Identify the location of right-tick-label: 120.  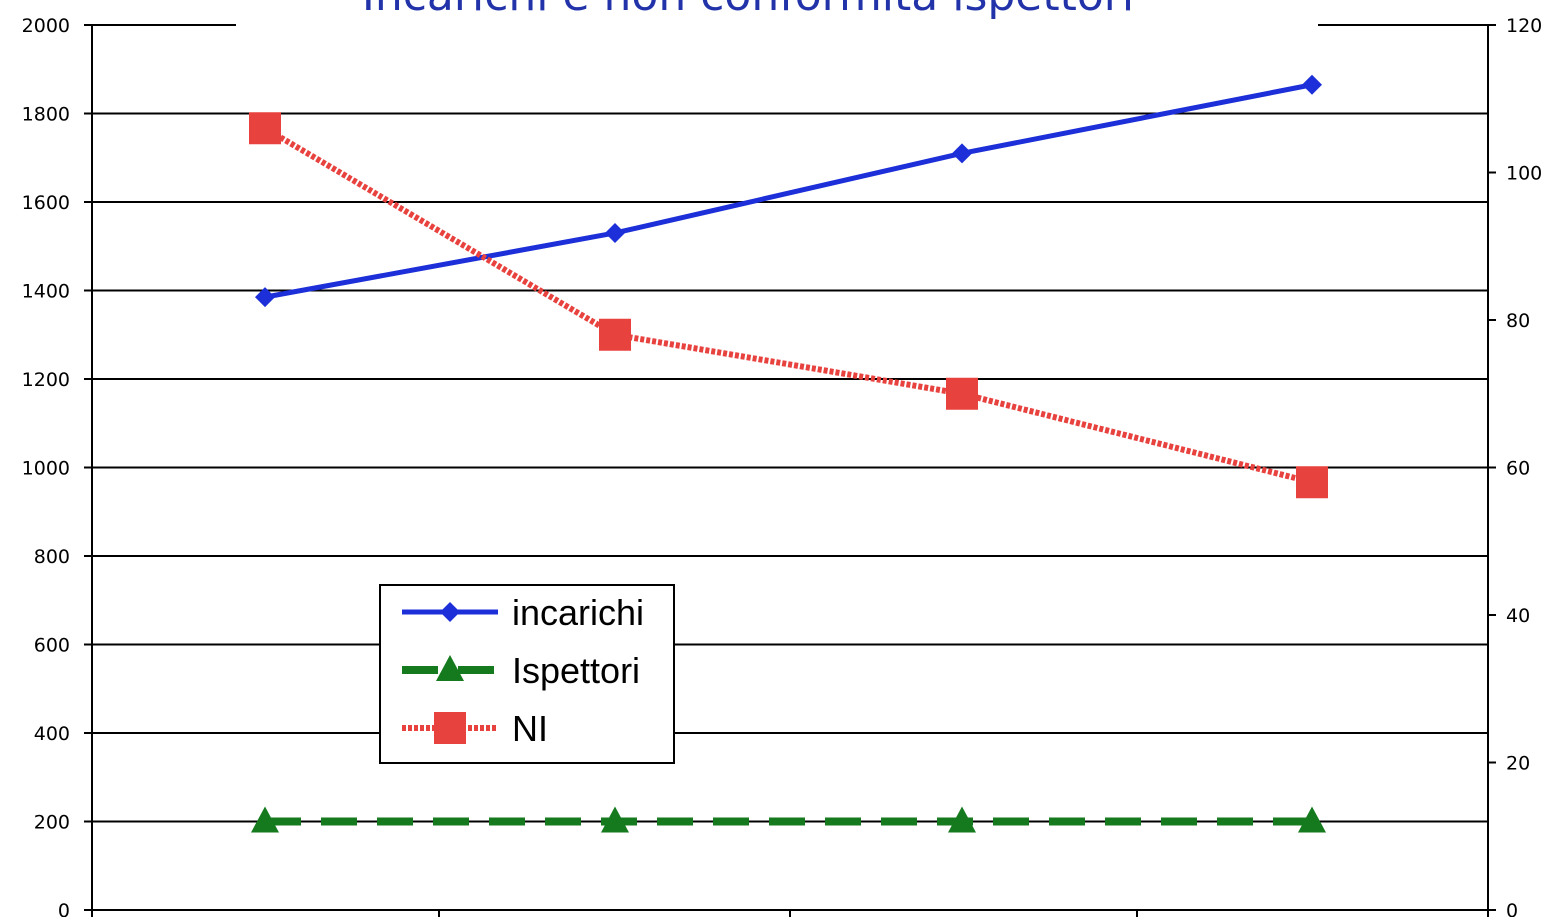
(1524, 26).